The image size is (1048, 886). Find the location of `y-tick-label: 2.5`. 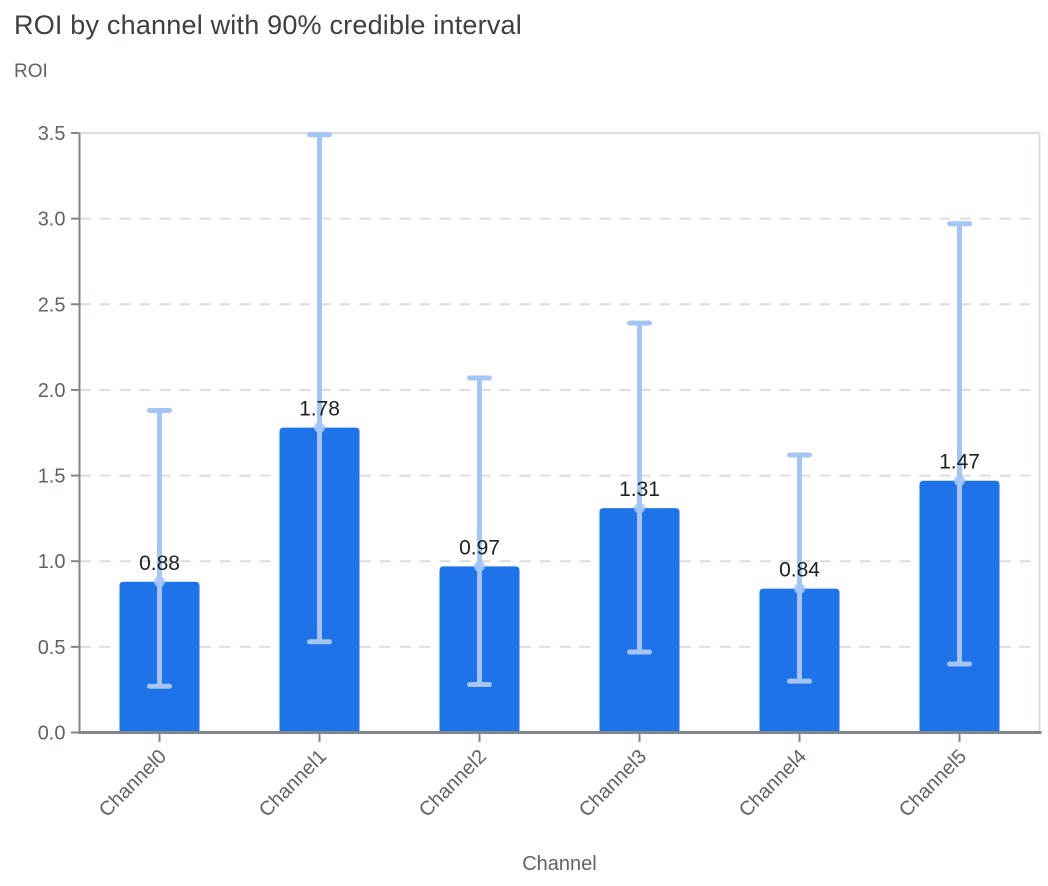

y-tick-label: 2.5 is located at coordinates (52, 305).